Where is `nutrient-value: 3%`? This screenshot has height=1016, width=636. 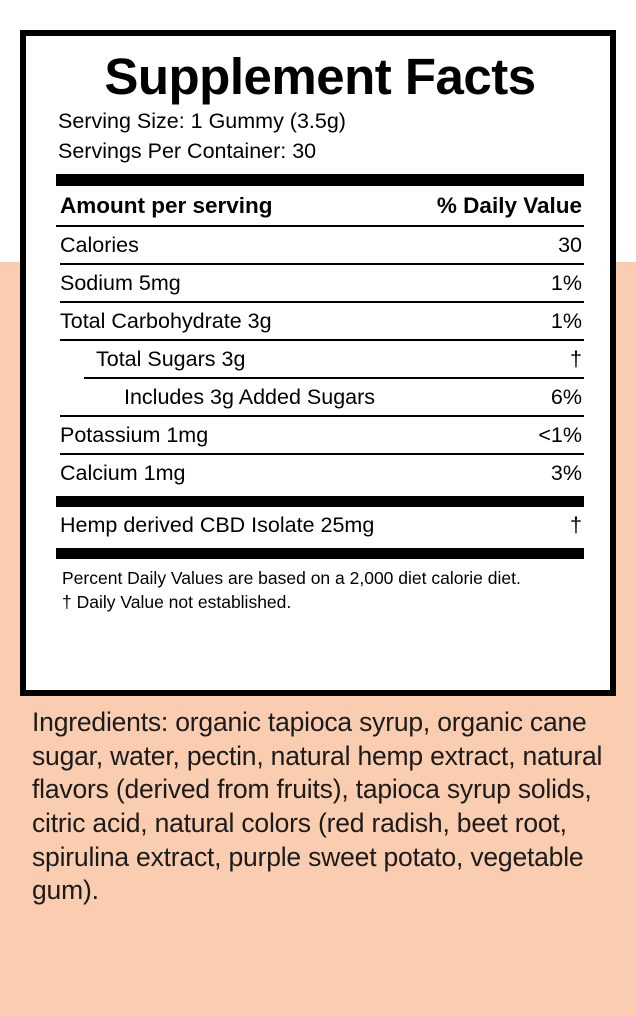
nutrient-value: 3% is located at coordinates (566, 472).